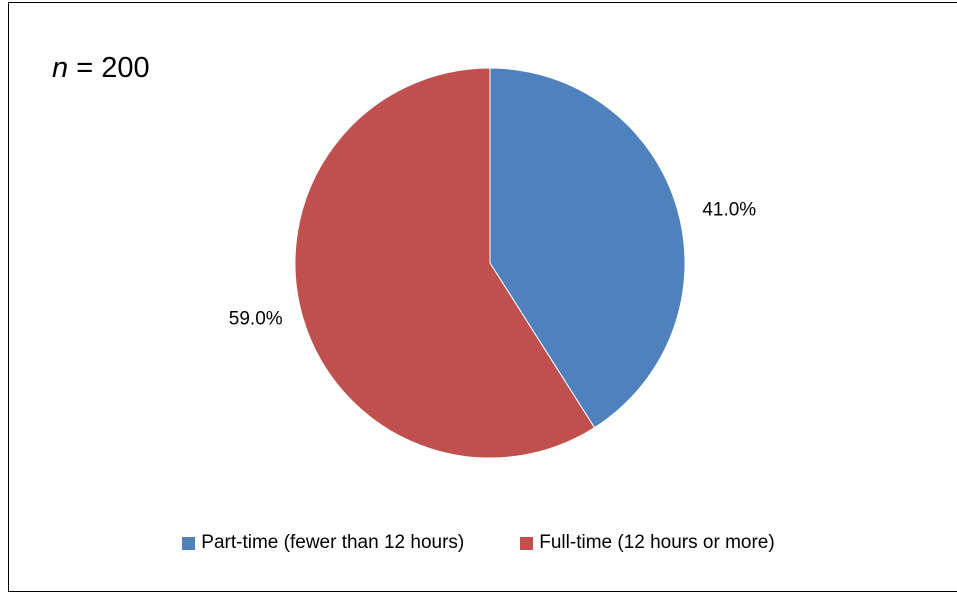 Image resolution: width=957 pixels, height=592 pixels. What do you see at coordinates (656, 543) in the screenshot?
I see `legend-label-full-time: Full-time (12 hours or more)` at bounding box center [656, 543].